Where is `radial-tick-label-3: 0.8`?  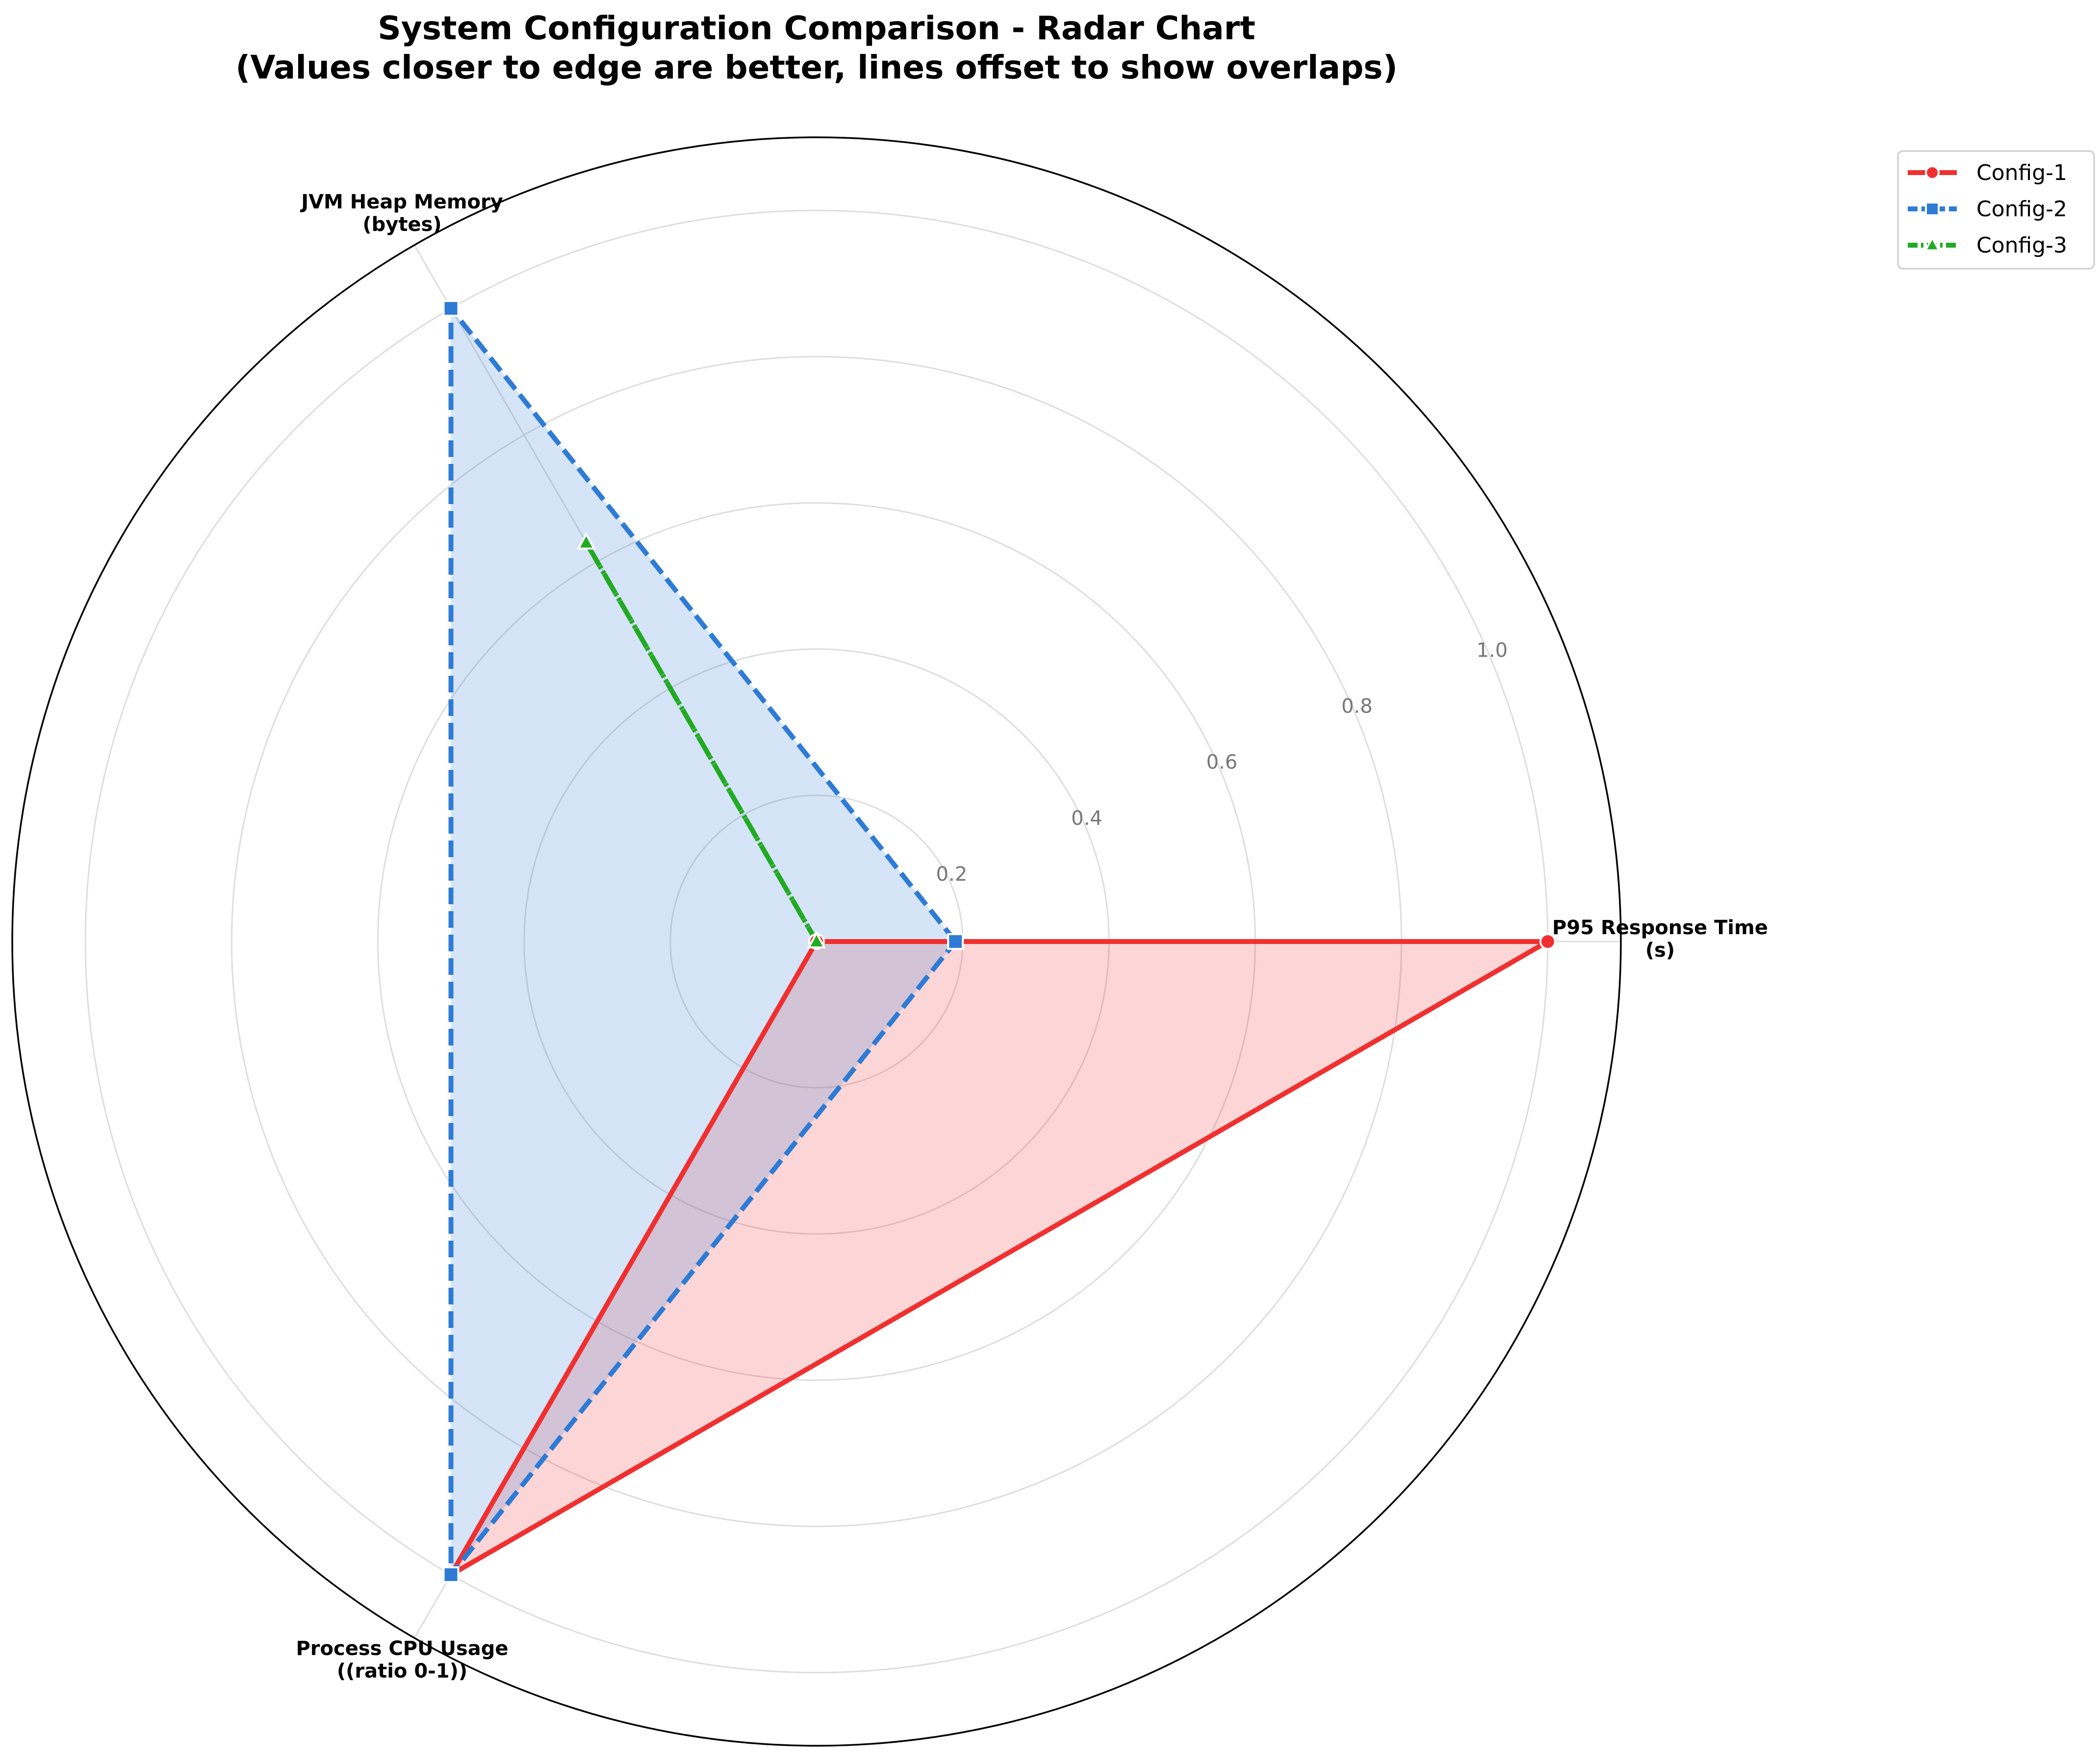
radial-tick-label-3: 0.8 is located at coordinates (1357, 706).